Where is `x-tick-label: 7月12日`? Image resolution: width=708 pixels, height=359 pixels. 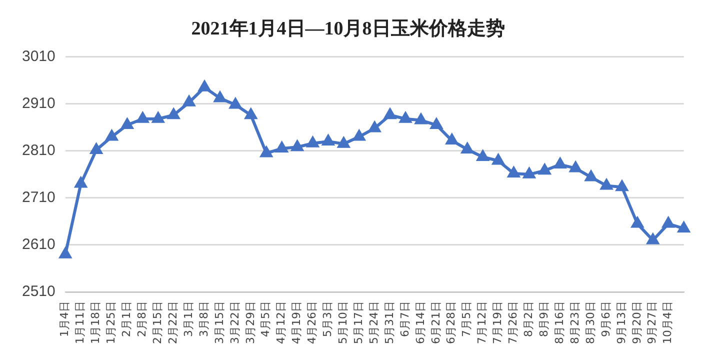
x-tick-label: 7月12日 is located at coordinates (482, 322).